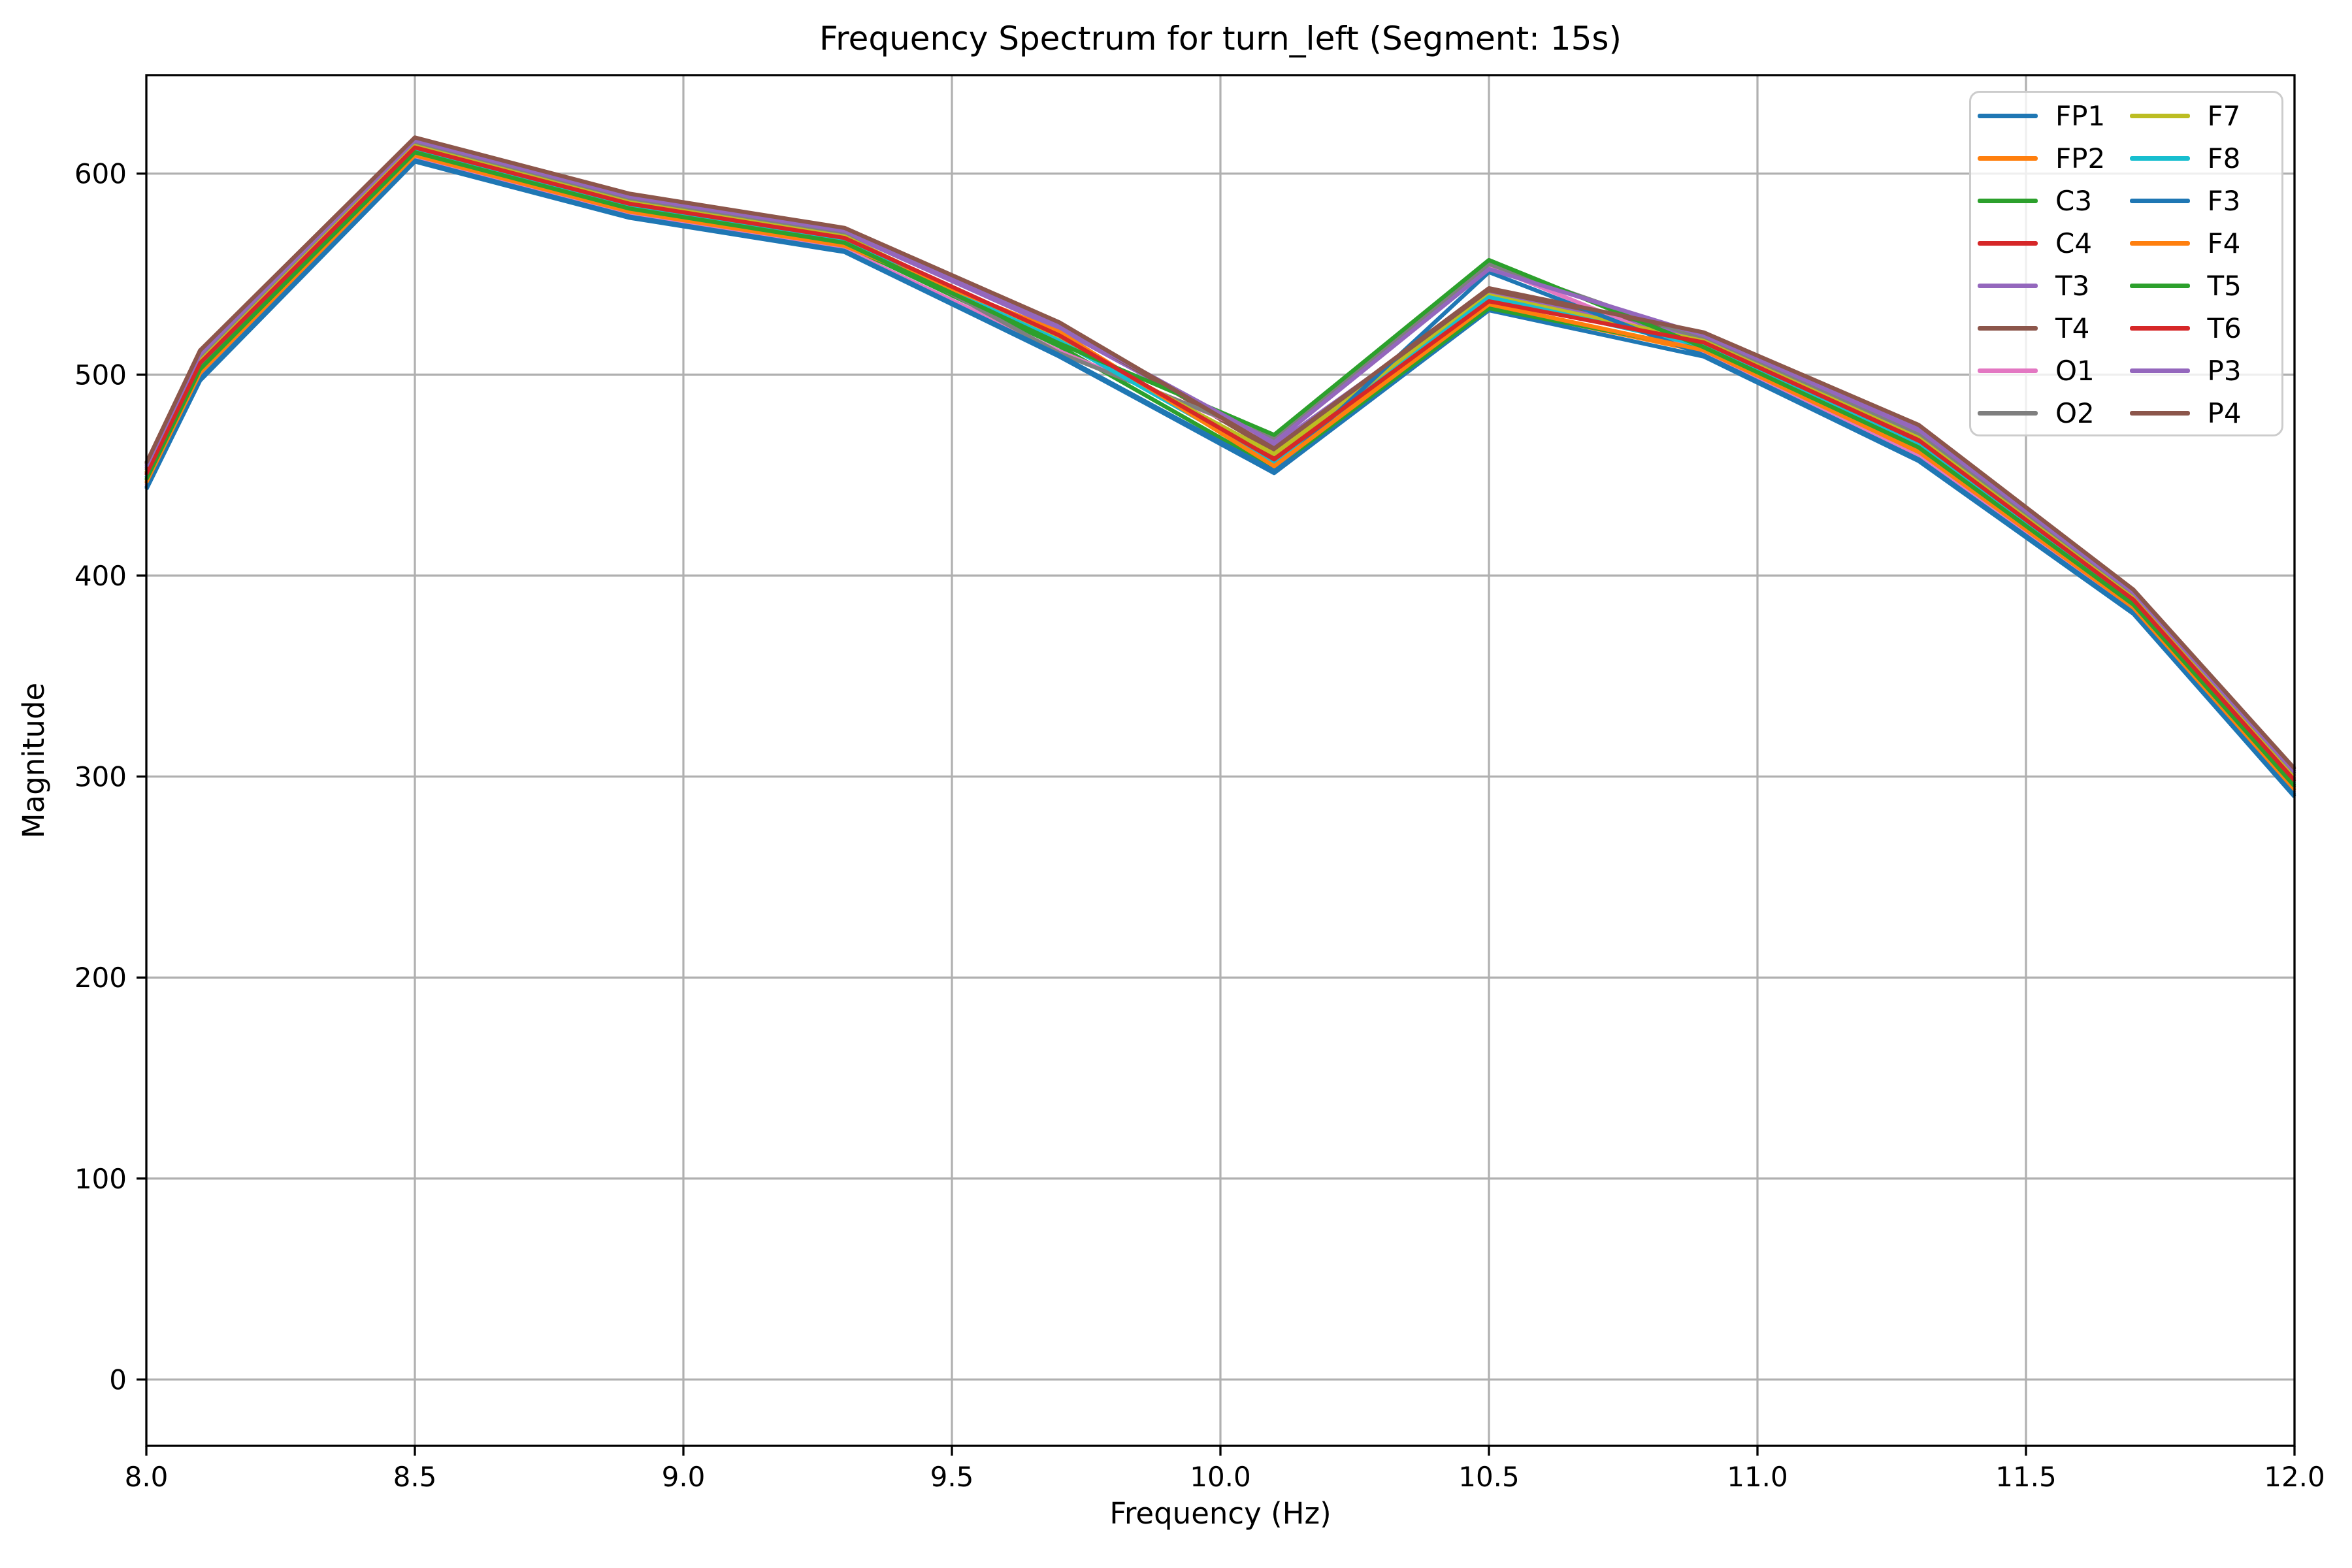 The image size is (2352, 1568). What do you see at coordinates (2159, 286) in the screenshot?
I see `legend-swatch-T5` at bounding box center [2159, 286].